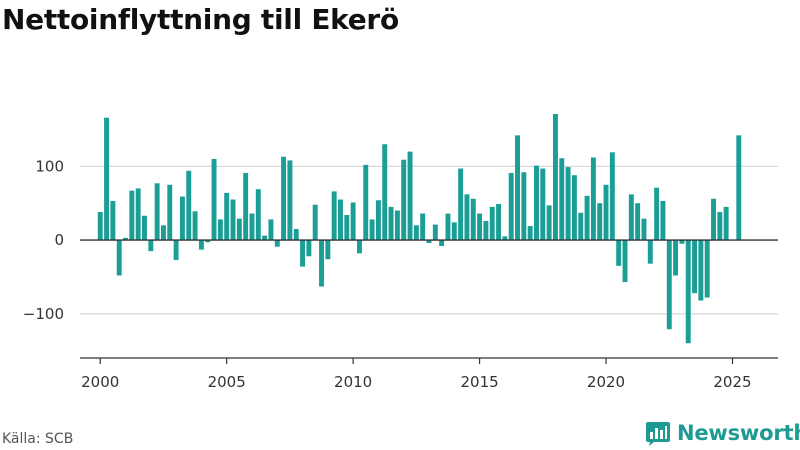 The width and height of the screenshot is (800, 450). I want to click on source-note: Källa: SCB, so click(38, 439).